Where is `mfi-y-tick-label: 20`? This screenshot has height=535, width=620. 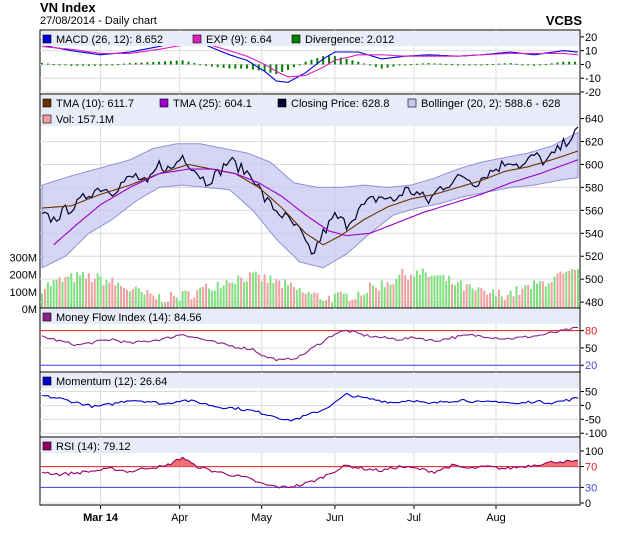
mfi-y-tick-label: 20 is located at coordinates (591, 366).